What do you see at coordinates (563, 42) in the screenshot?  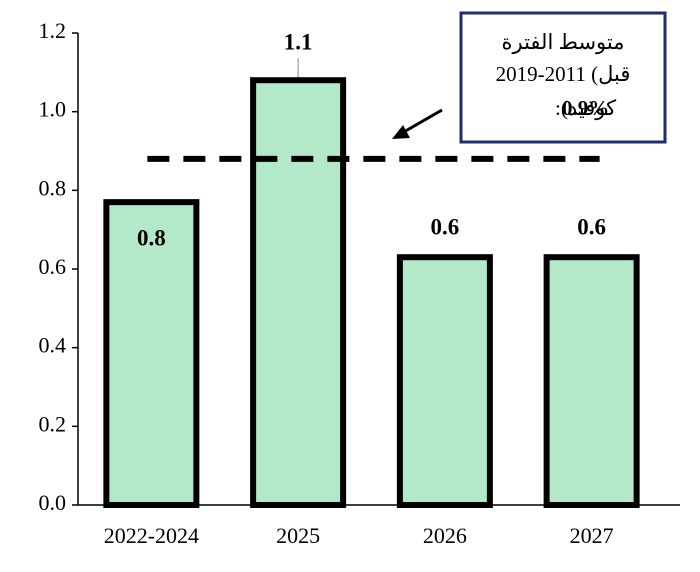 I see `annotation-line: متوسط الفترة` at bounding box center [563, 42].